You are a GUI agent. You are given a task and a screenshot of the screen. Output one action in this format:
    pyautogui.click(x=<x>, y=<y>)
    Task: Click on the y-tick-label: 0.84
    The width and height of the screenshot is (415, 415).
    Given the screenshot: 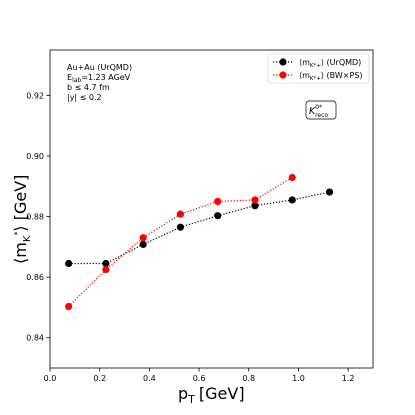 What is the action you would take?
    pyautogui.click(x=35, y=338)
    